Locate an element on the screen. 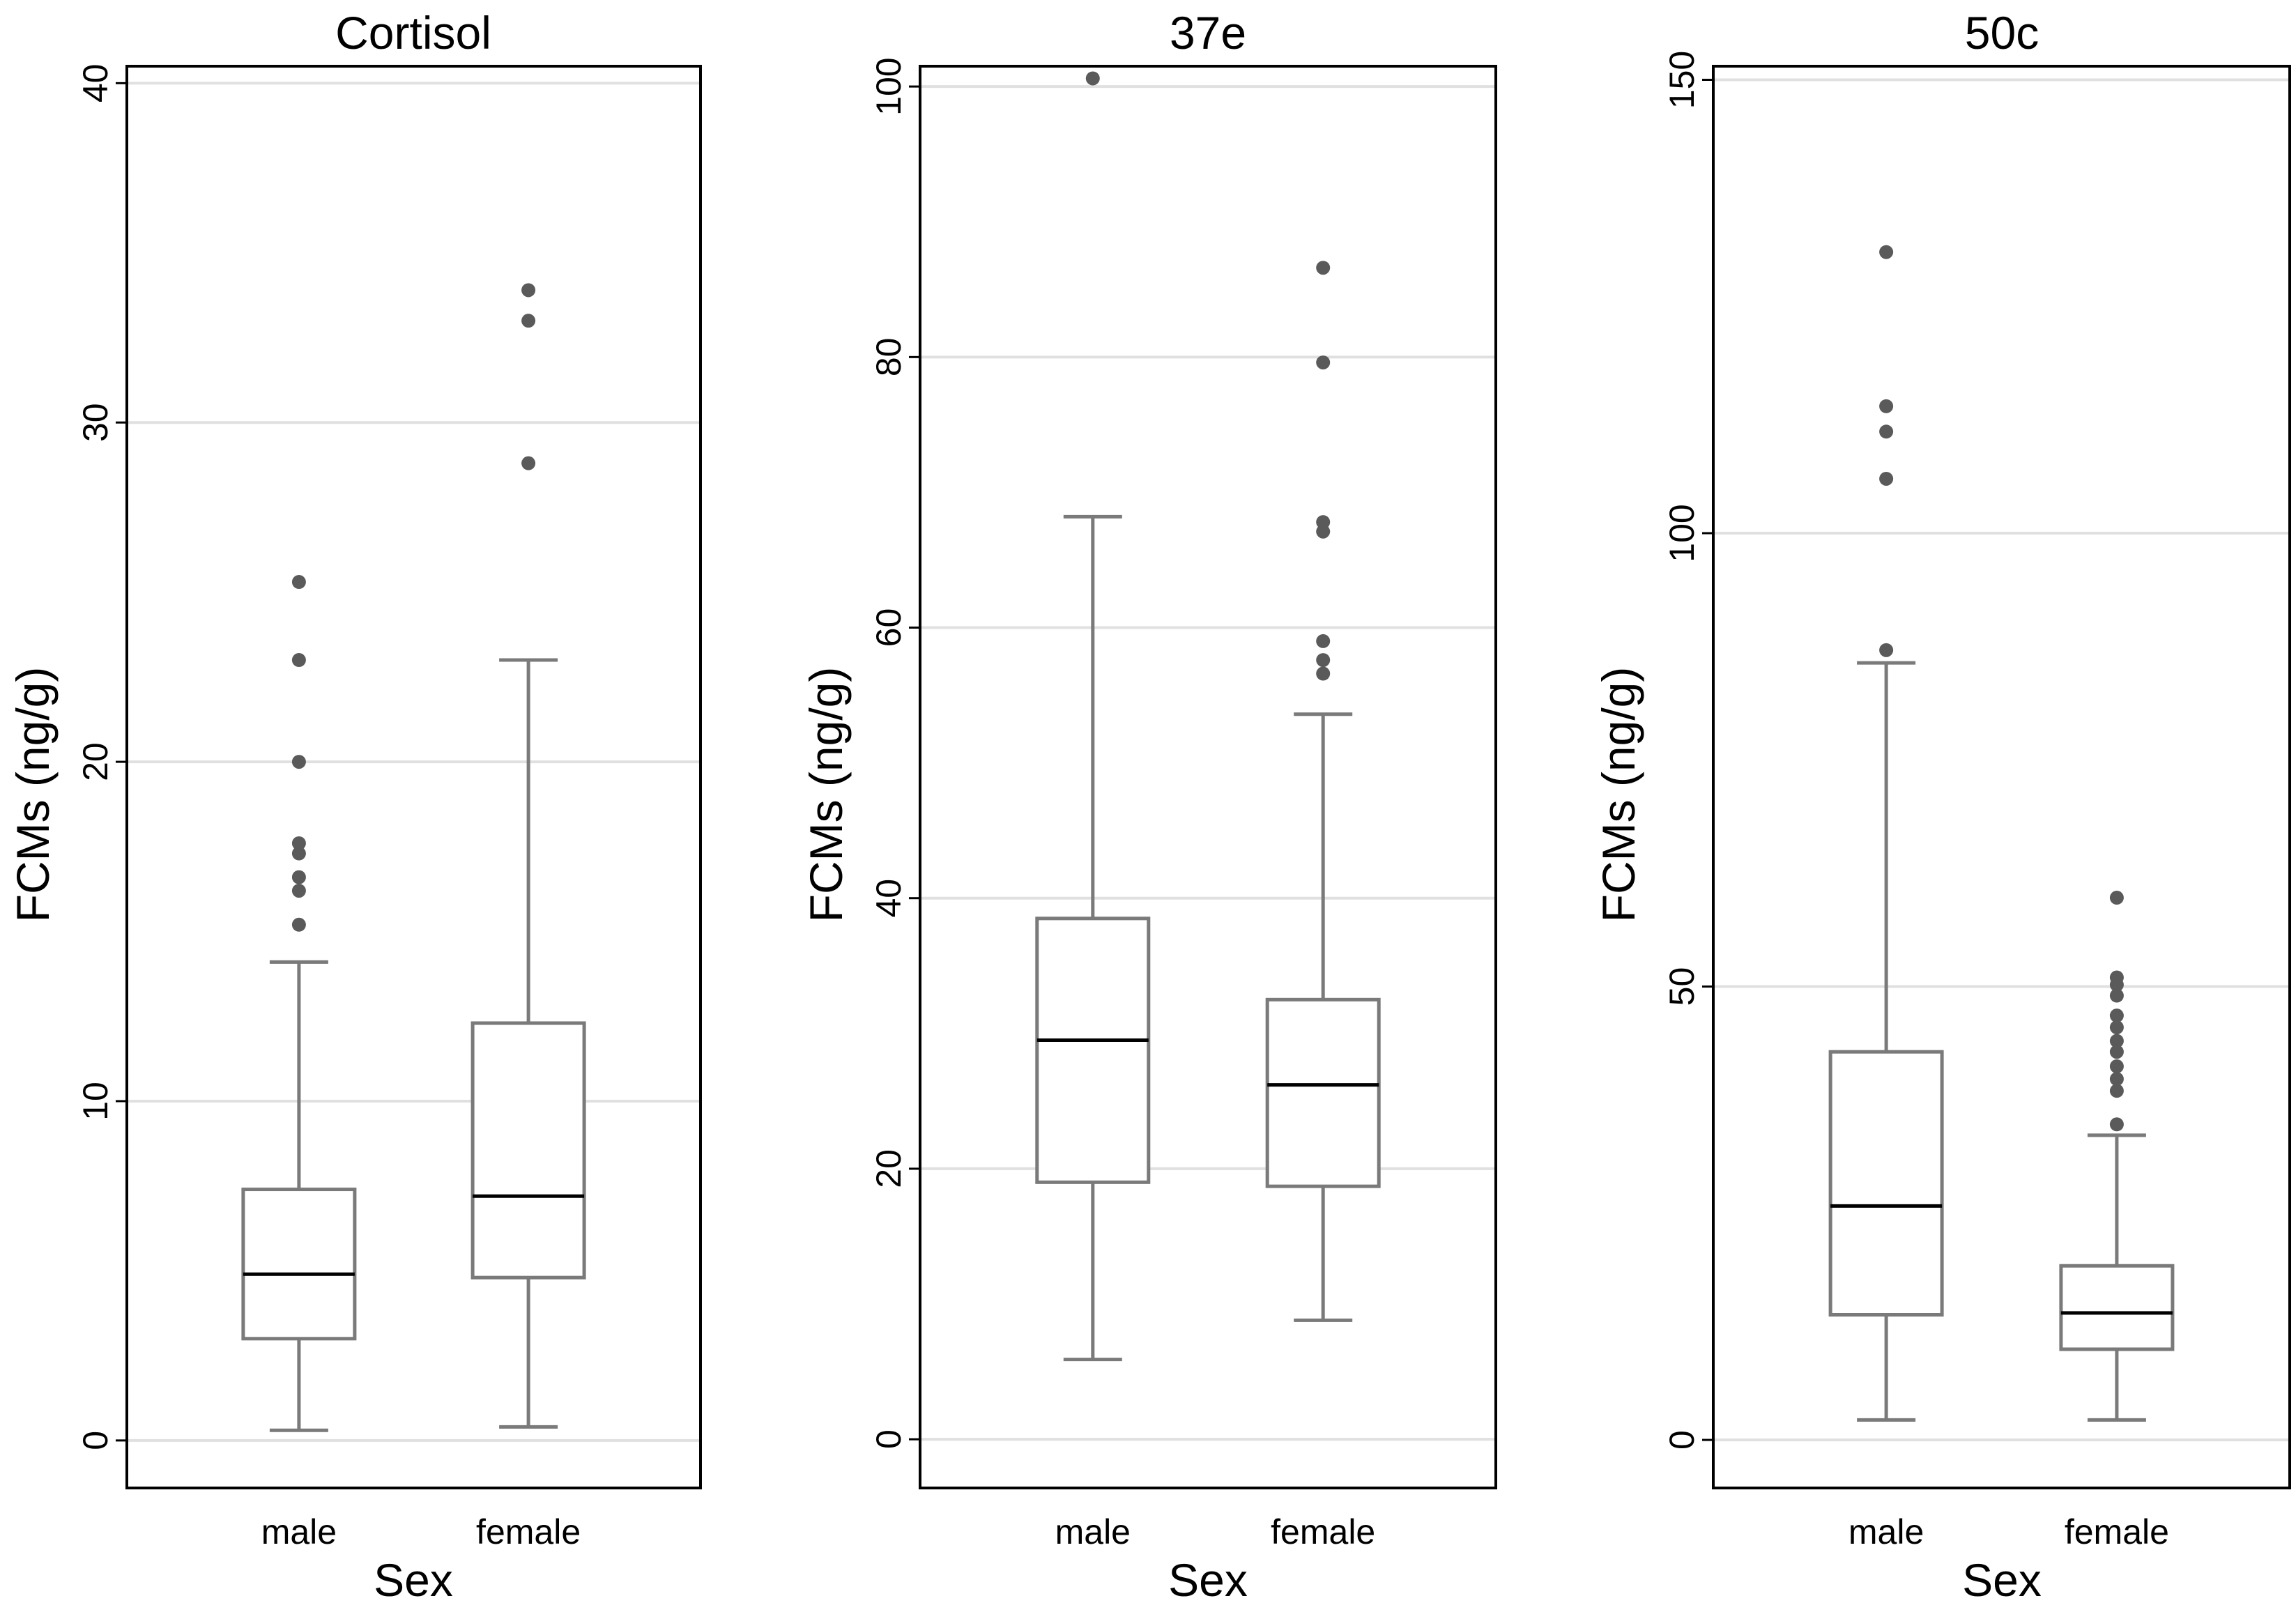 This screenshot has height=1619, width=2296. y-tick-label: 10 is located at coordinates (95, 1101).